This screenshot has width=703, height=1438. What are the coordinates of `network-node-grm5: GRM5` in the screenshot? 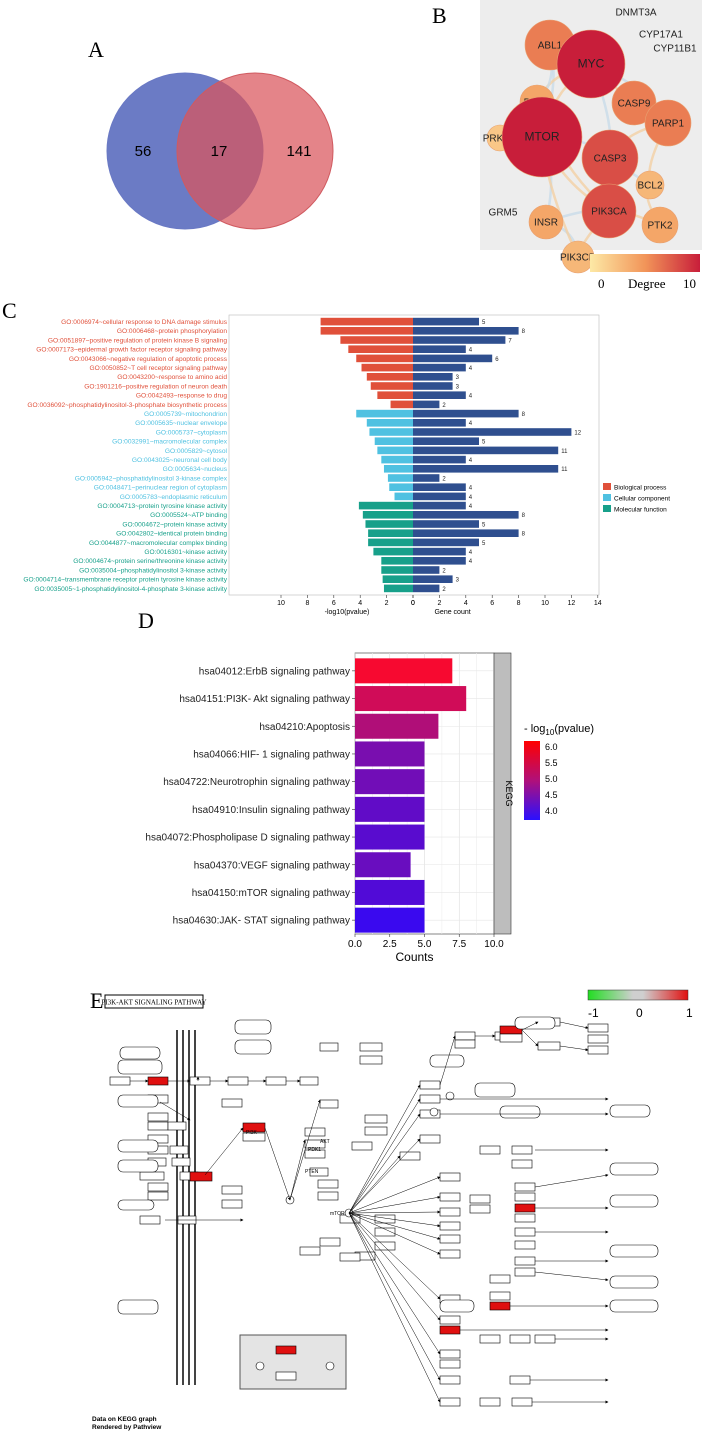 It's located at (503, 213).